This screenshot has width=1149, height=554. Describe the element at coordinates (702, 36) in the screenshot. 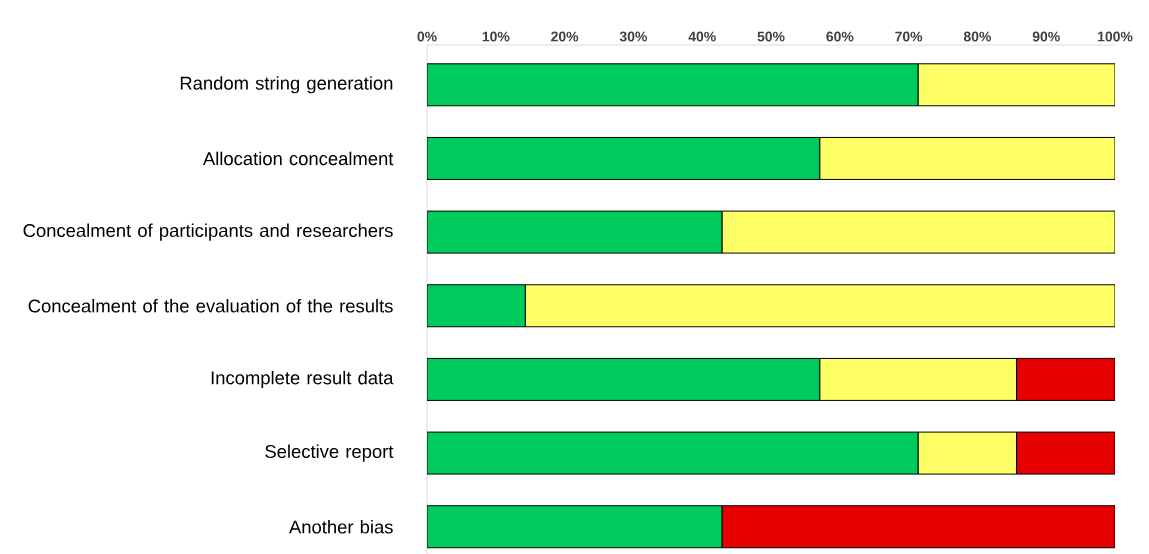

I see `x-tick-label: 40%` at that location.